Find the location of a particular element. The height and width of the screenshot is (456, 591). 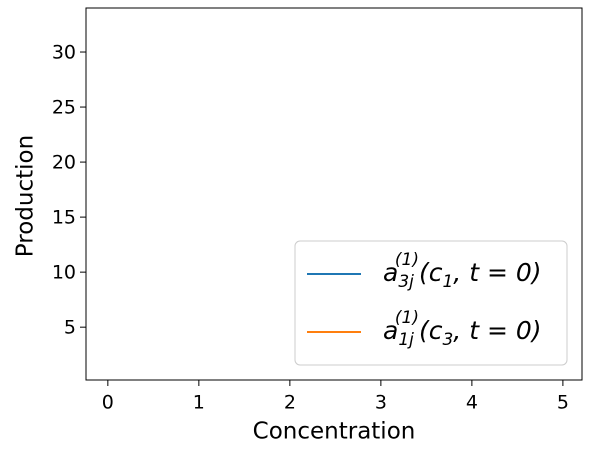

y-tick-label: 15 is located at coordinates (64, 218).